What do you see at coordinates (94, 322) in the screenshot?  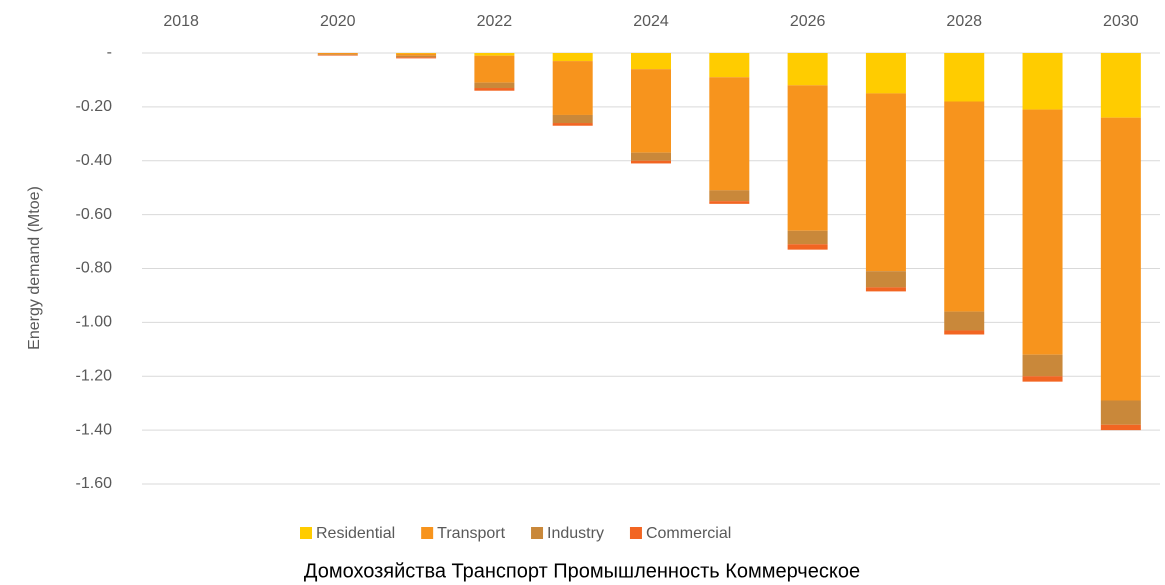 I see `y-tick-label: -1.00` at bounding box center [94, 322].